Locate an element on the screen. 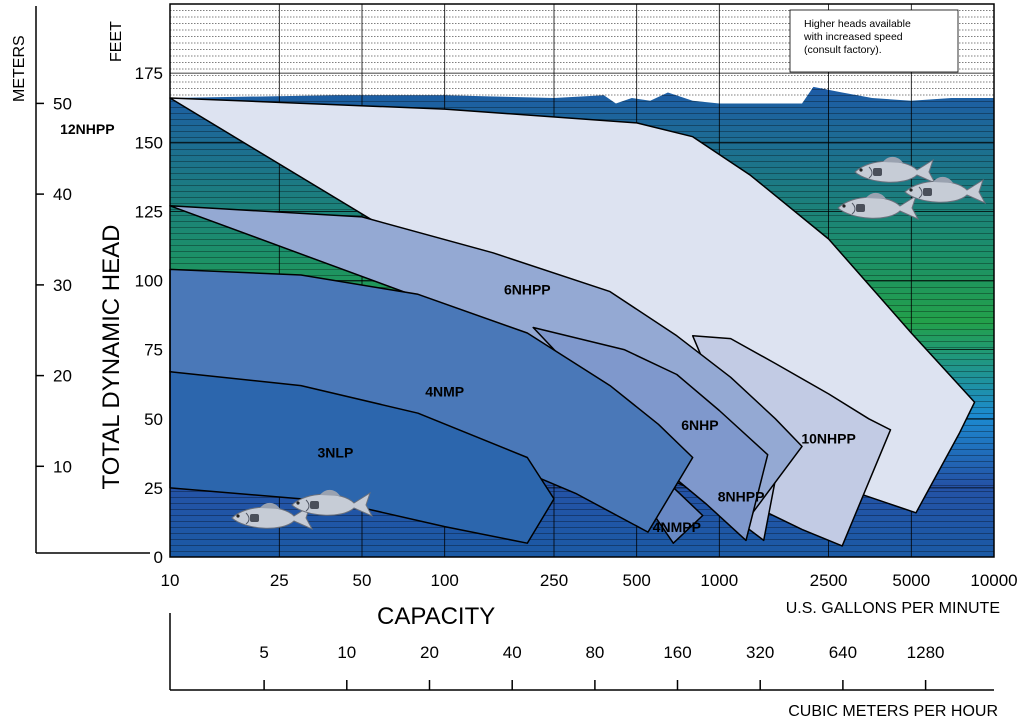 This screenshot has width=1026, height=723. region-label-4nmp: 4NMP is located at coordinates (444, 392).